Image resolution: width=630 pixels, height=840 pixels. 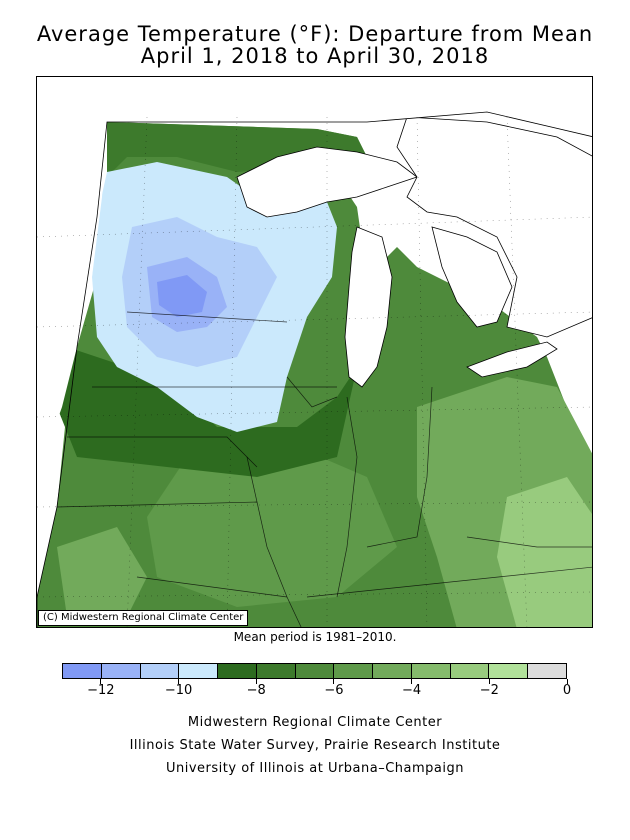 What do you see at coordinates (544, 552) in the screenshot?
I see `region-lightest-southeast` at bounding box center [544, 552].